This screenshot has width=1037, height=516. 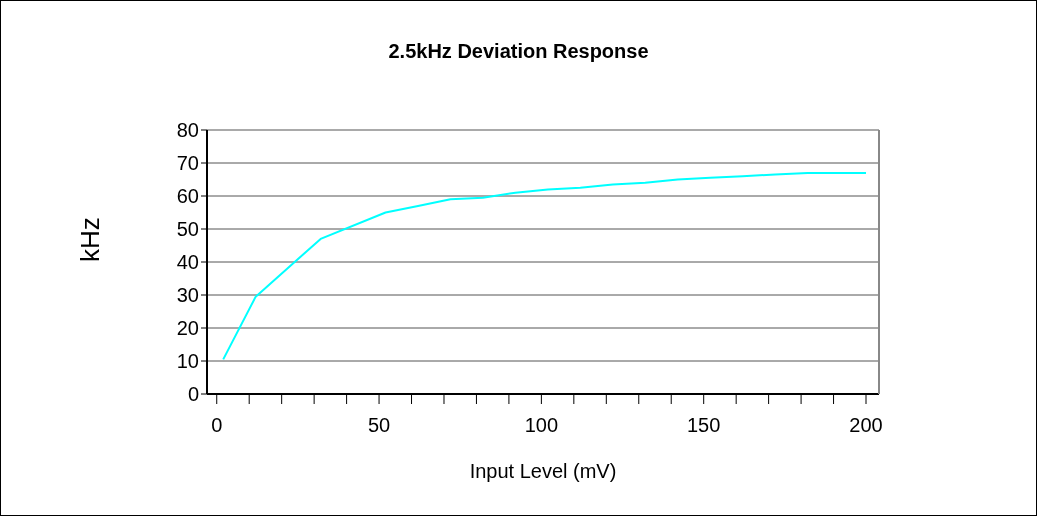 What do you see at coordinates (217, 425) in the screenshot?
I see `x-tick-label: 0` at bounding box center [217, 425].